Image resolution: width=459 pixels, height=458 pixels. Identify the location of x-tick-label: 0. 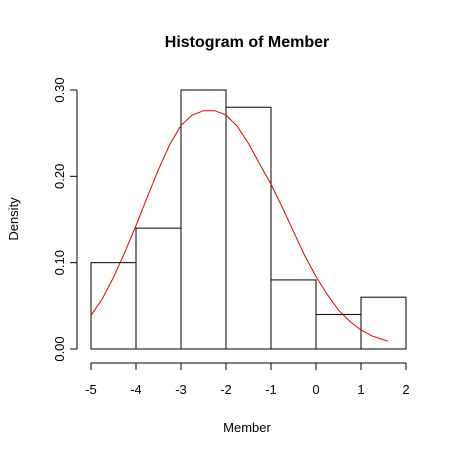
(315, 389).